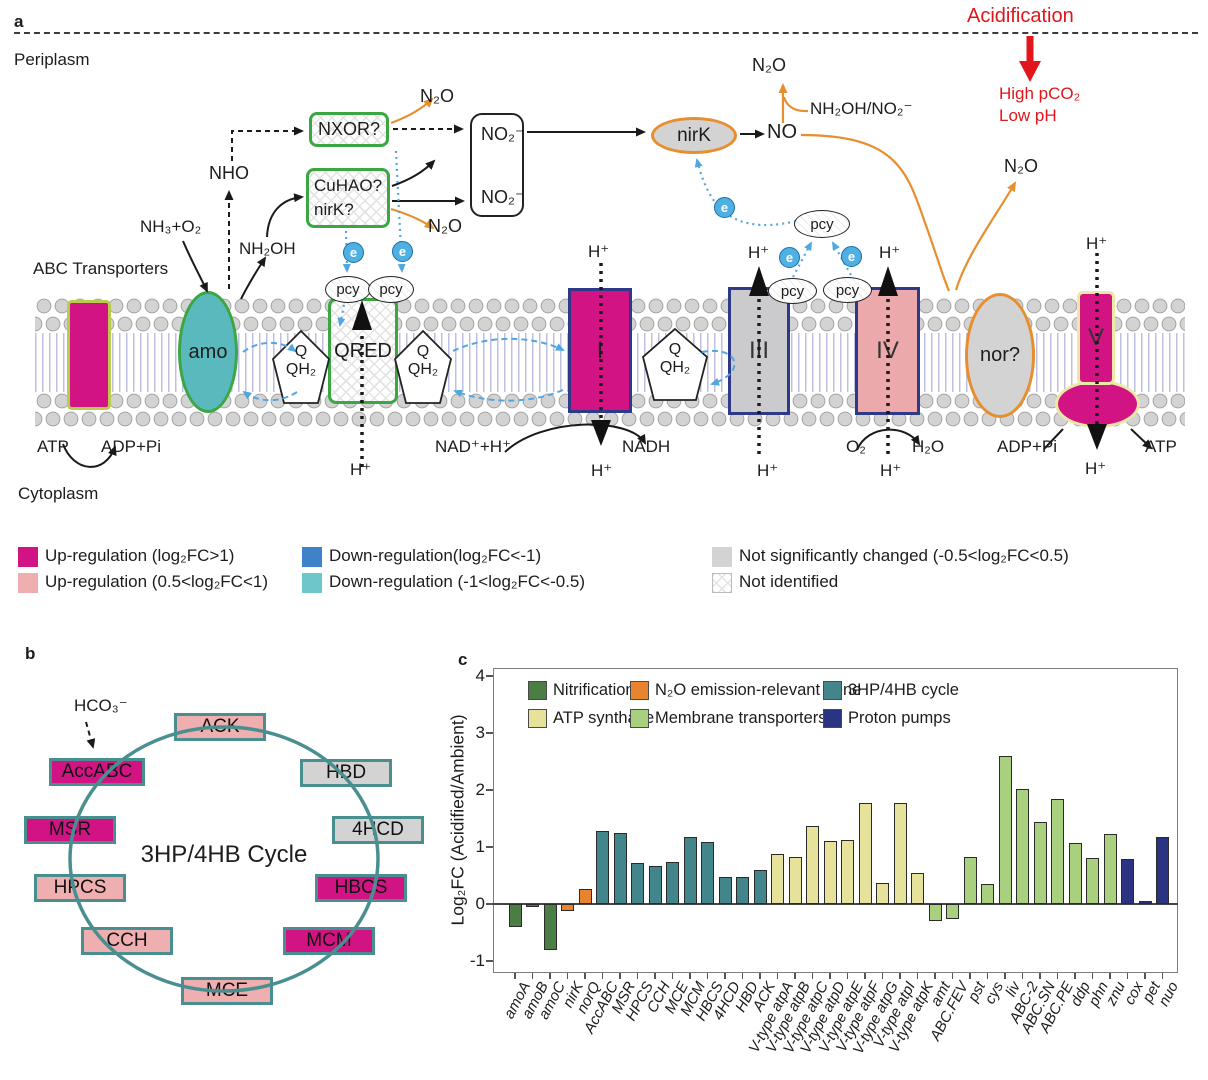 This screenshot has height=1080, width=1208. What do you see at coordinates (891, 470) in the screenshot?
I see `h-plus-below-complex4: H⁺` at bounding box center [891, 470].